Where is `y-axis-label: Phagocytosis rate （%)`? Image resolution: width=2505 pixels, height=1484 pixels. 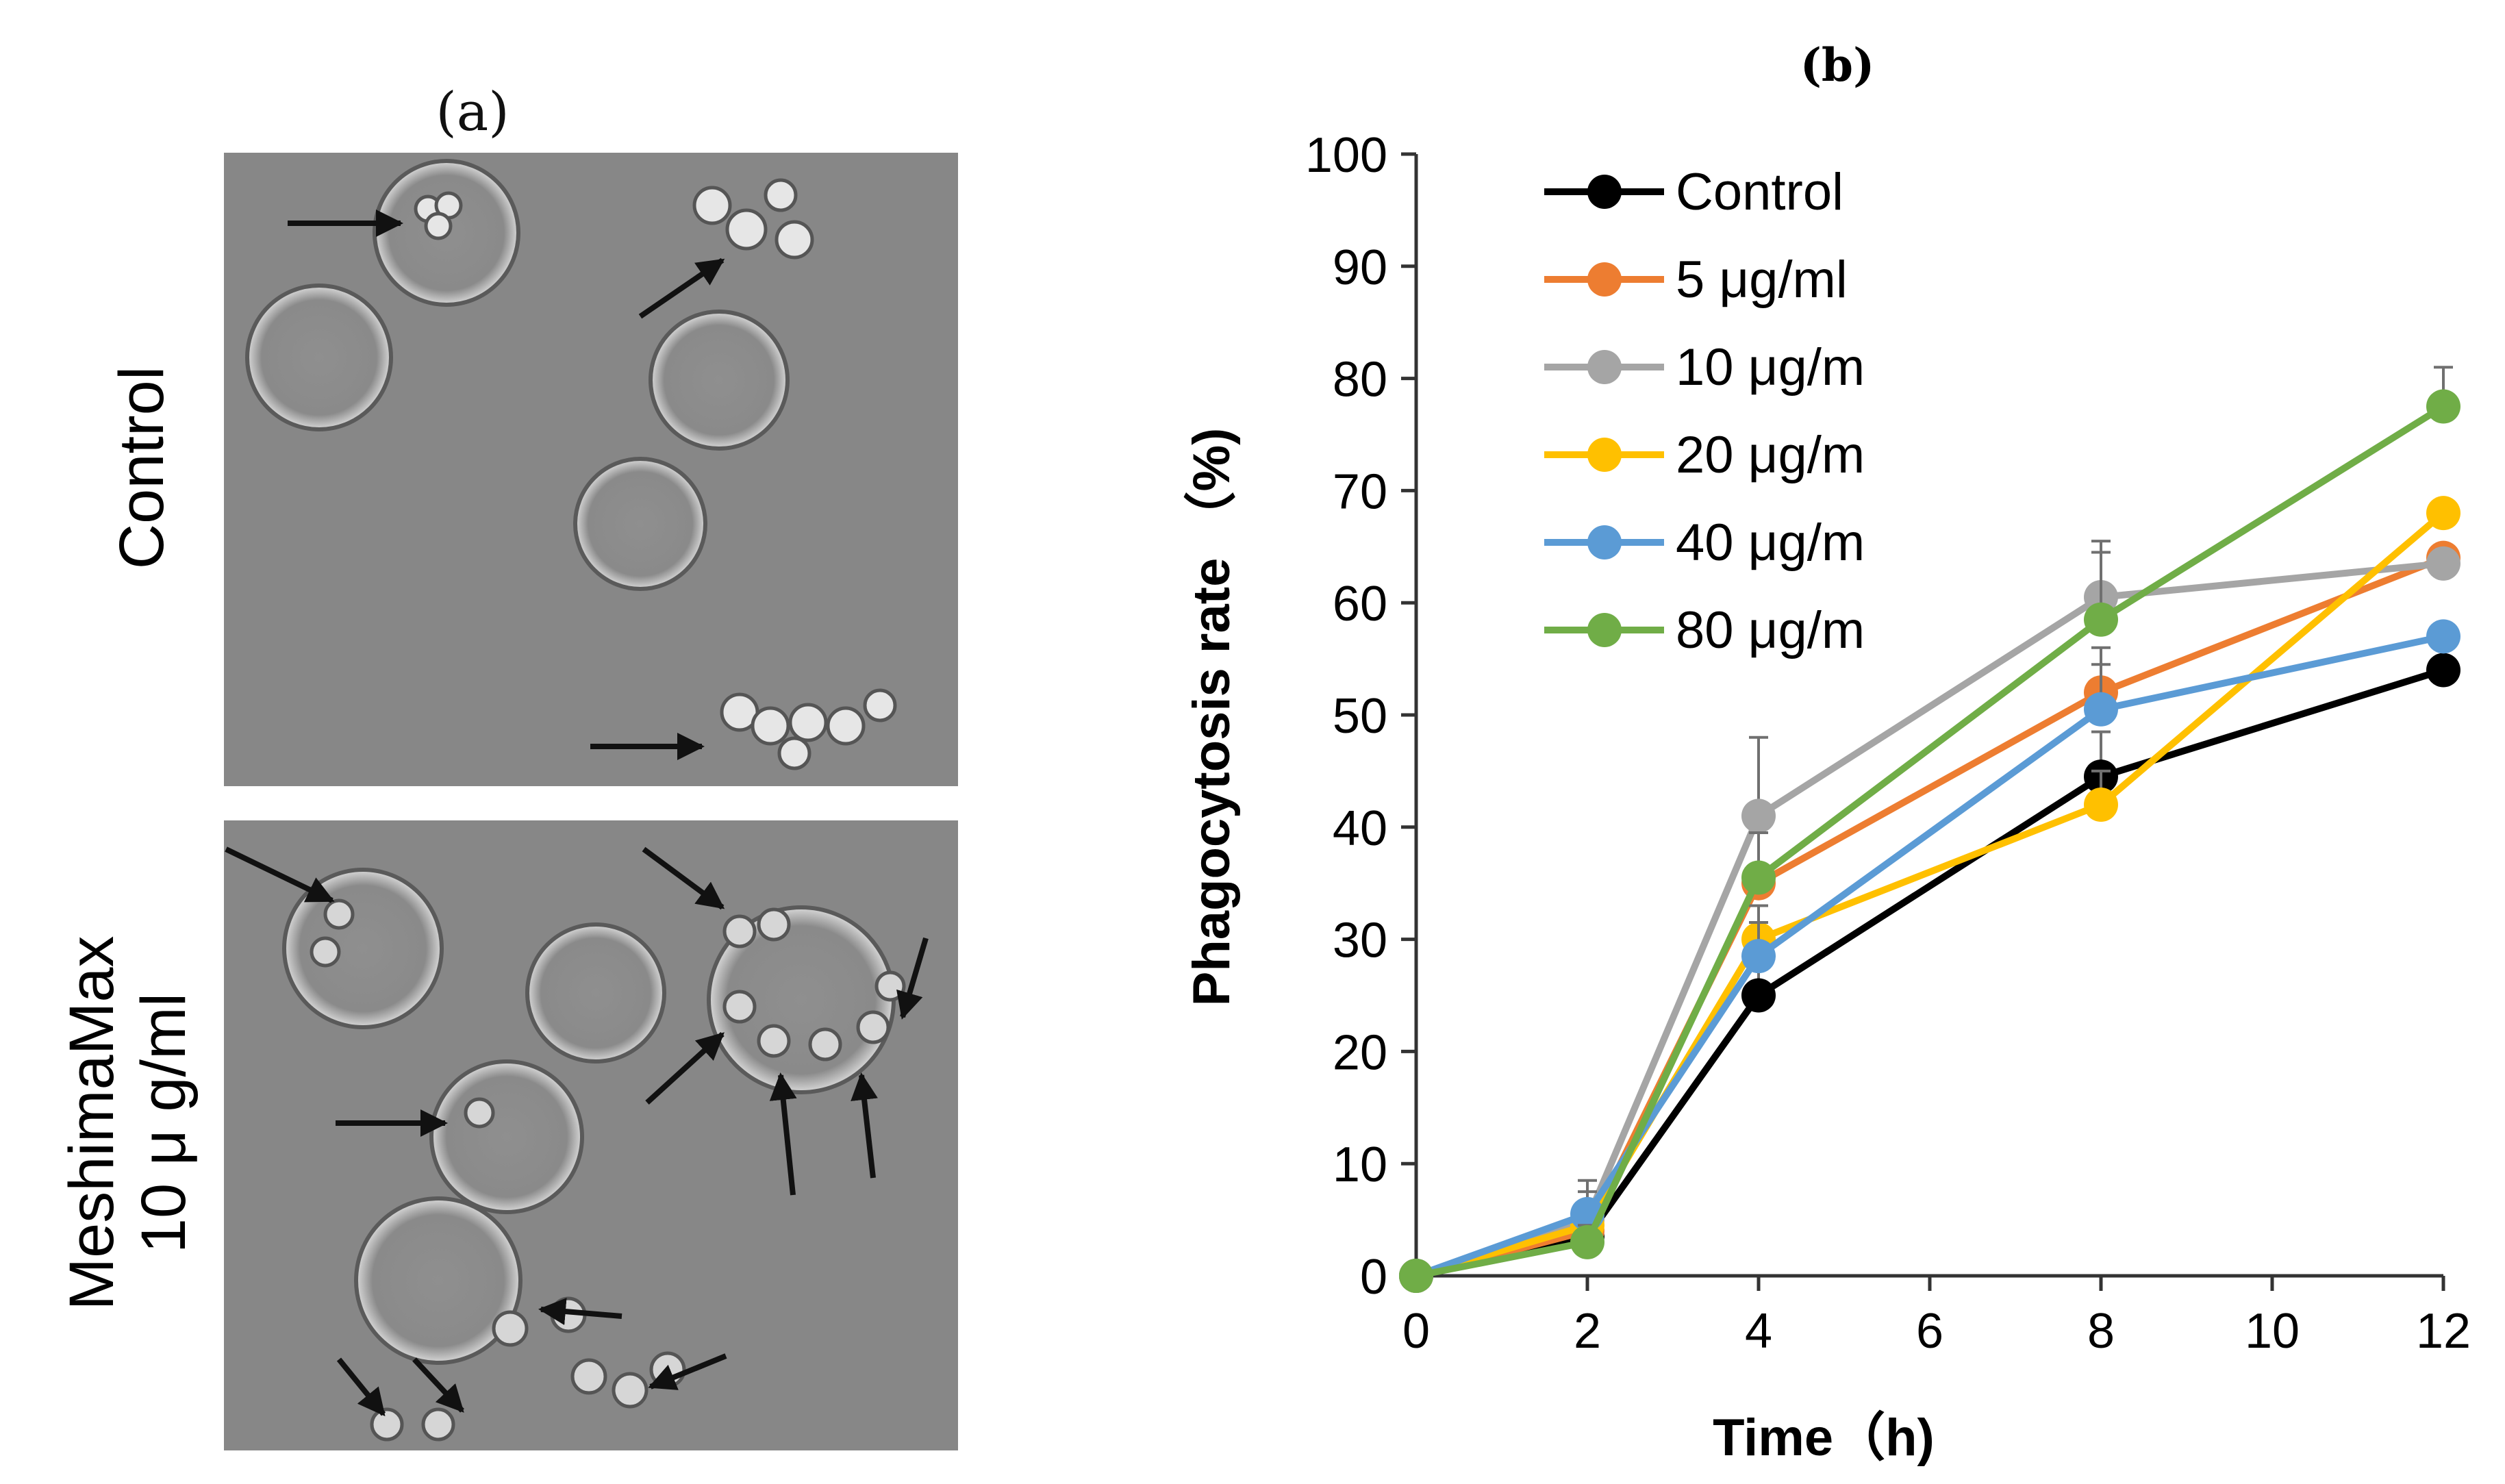 y-axis-label: Phagocytosis rate （%) is located at coordinates (1212, 717).